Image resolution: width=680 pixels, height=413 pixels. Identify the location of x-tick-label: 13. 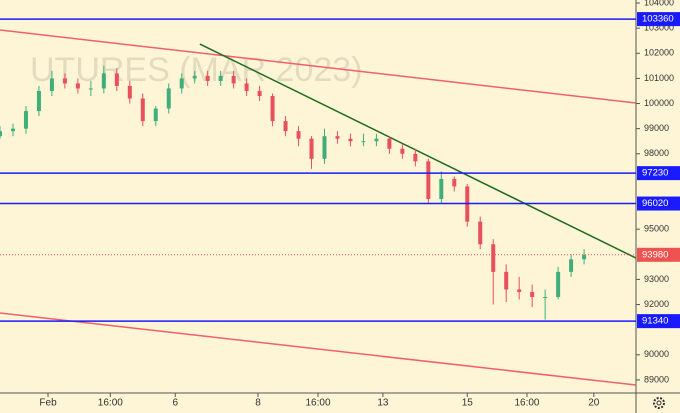
(383, 403).